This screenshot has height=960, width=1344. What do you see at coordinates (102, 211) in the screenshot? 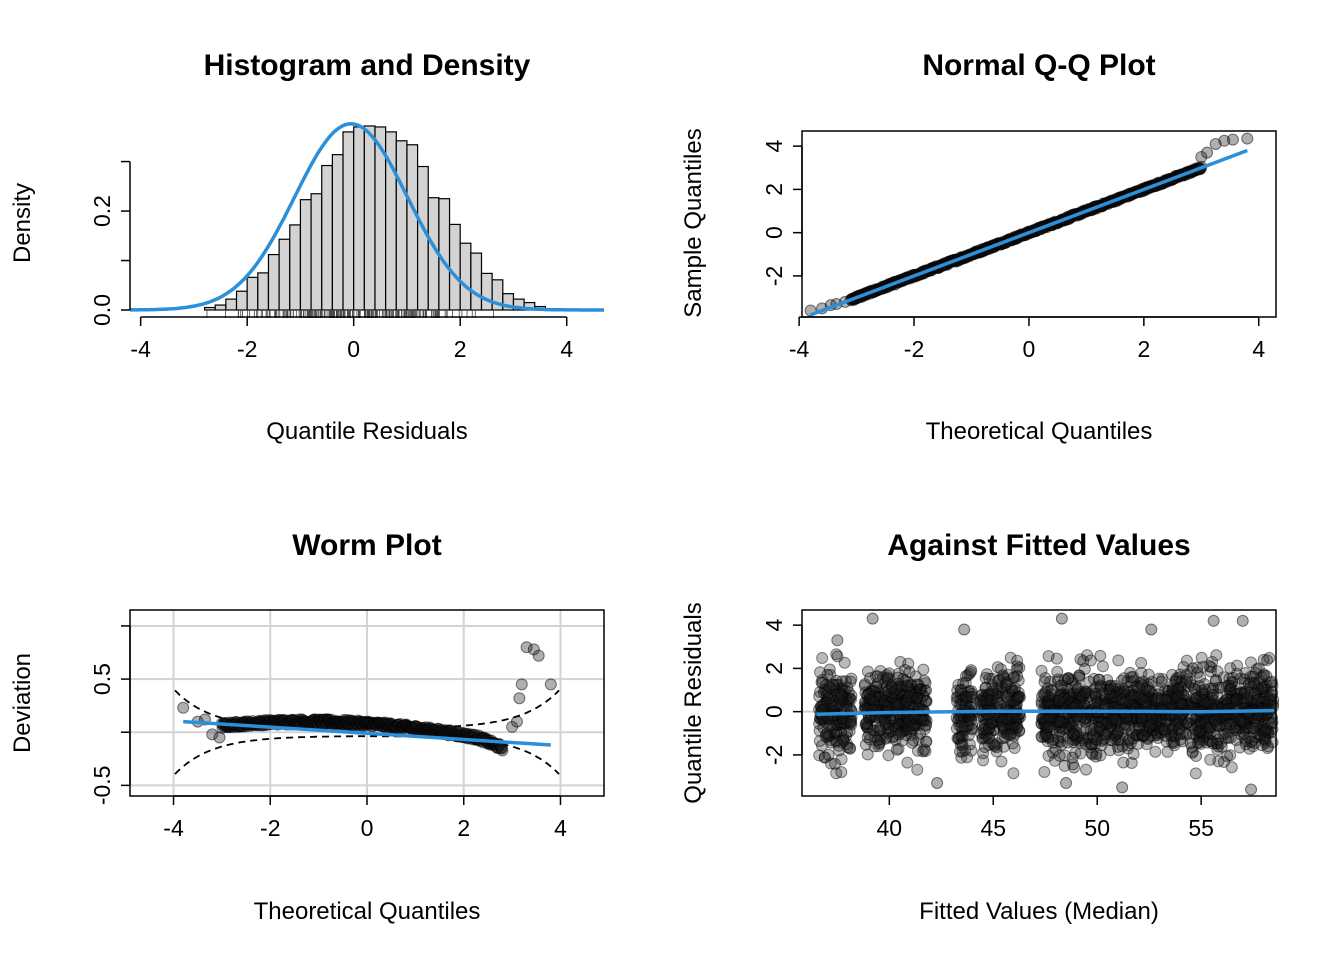
I see `histogram-y-tick-label: 0.2` at bounding box center [102, 211].